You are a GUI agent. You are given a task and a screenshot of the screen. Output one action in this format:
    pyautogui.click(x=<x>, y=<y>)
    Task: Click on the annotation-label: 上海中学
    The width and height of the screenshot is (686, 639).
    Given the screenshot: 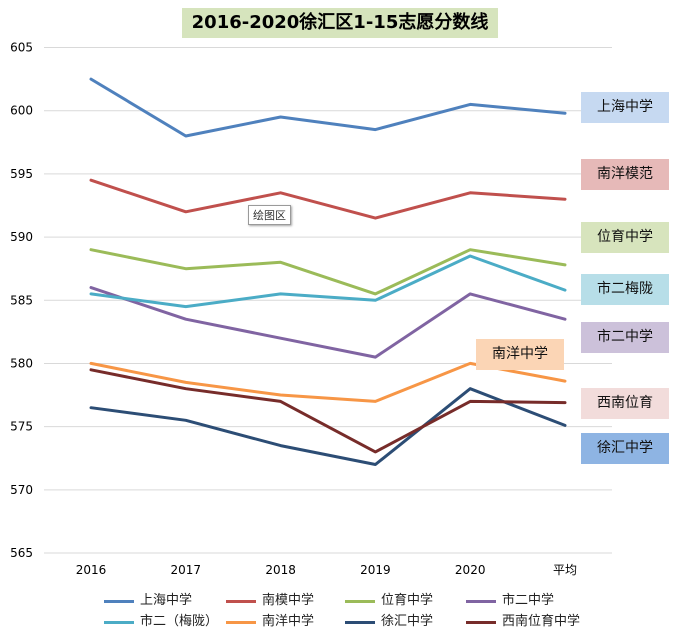 What is the action you would take?
    pyautogui.click(x=625, y=107)
    